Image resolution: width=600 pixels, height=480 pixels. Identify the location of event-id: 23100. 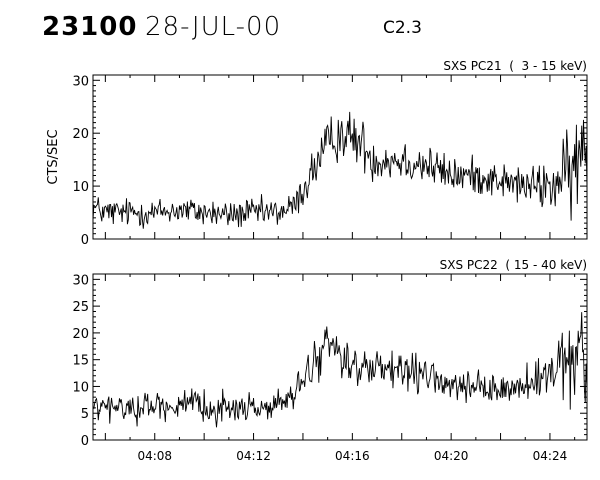
(90, 27).